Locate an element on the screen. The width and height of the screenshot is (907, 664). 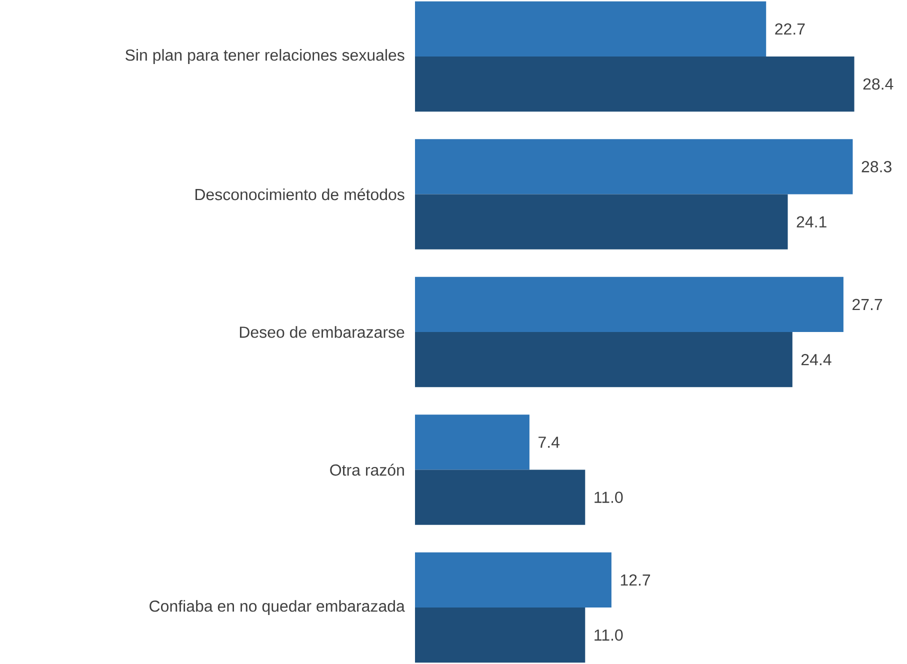
data-label: 24.4 is located at coordinates (816, 360).